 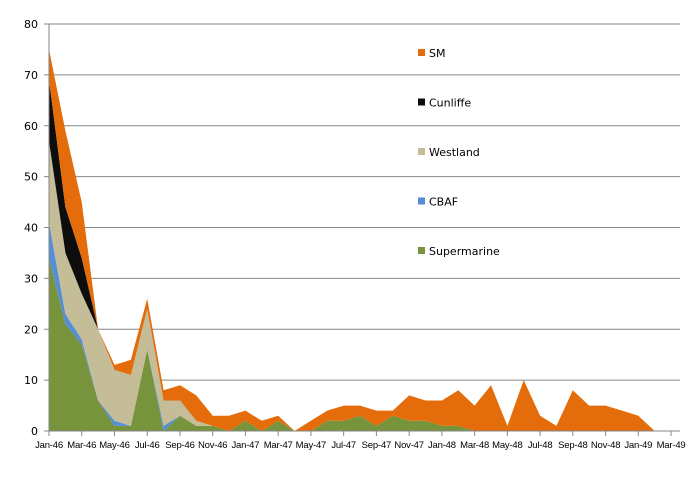 I want to click on y-tick-label: 80, so click(x=31, y=24).